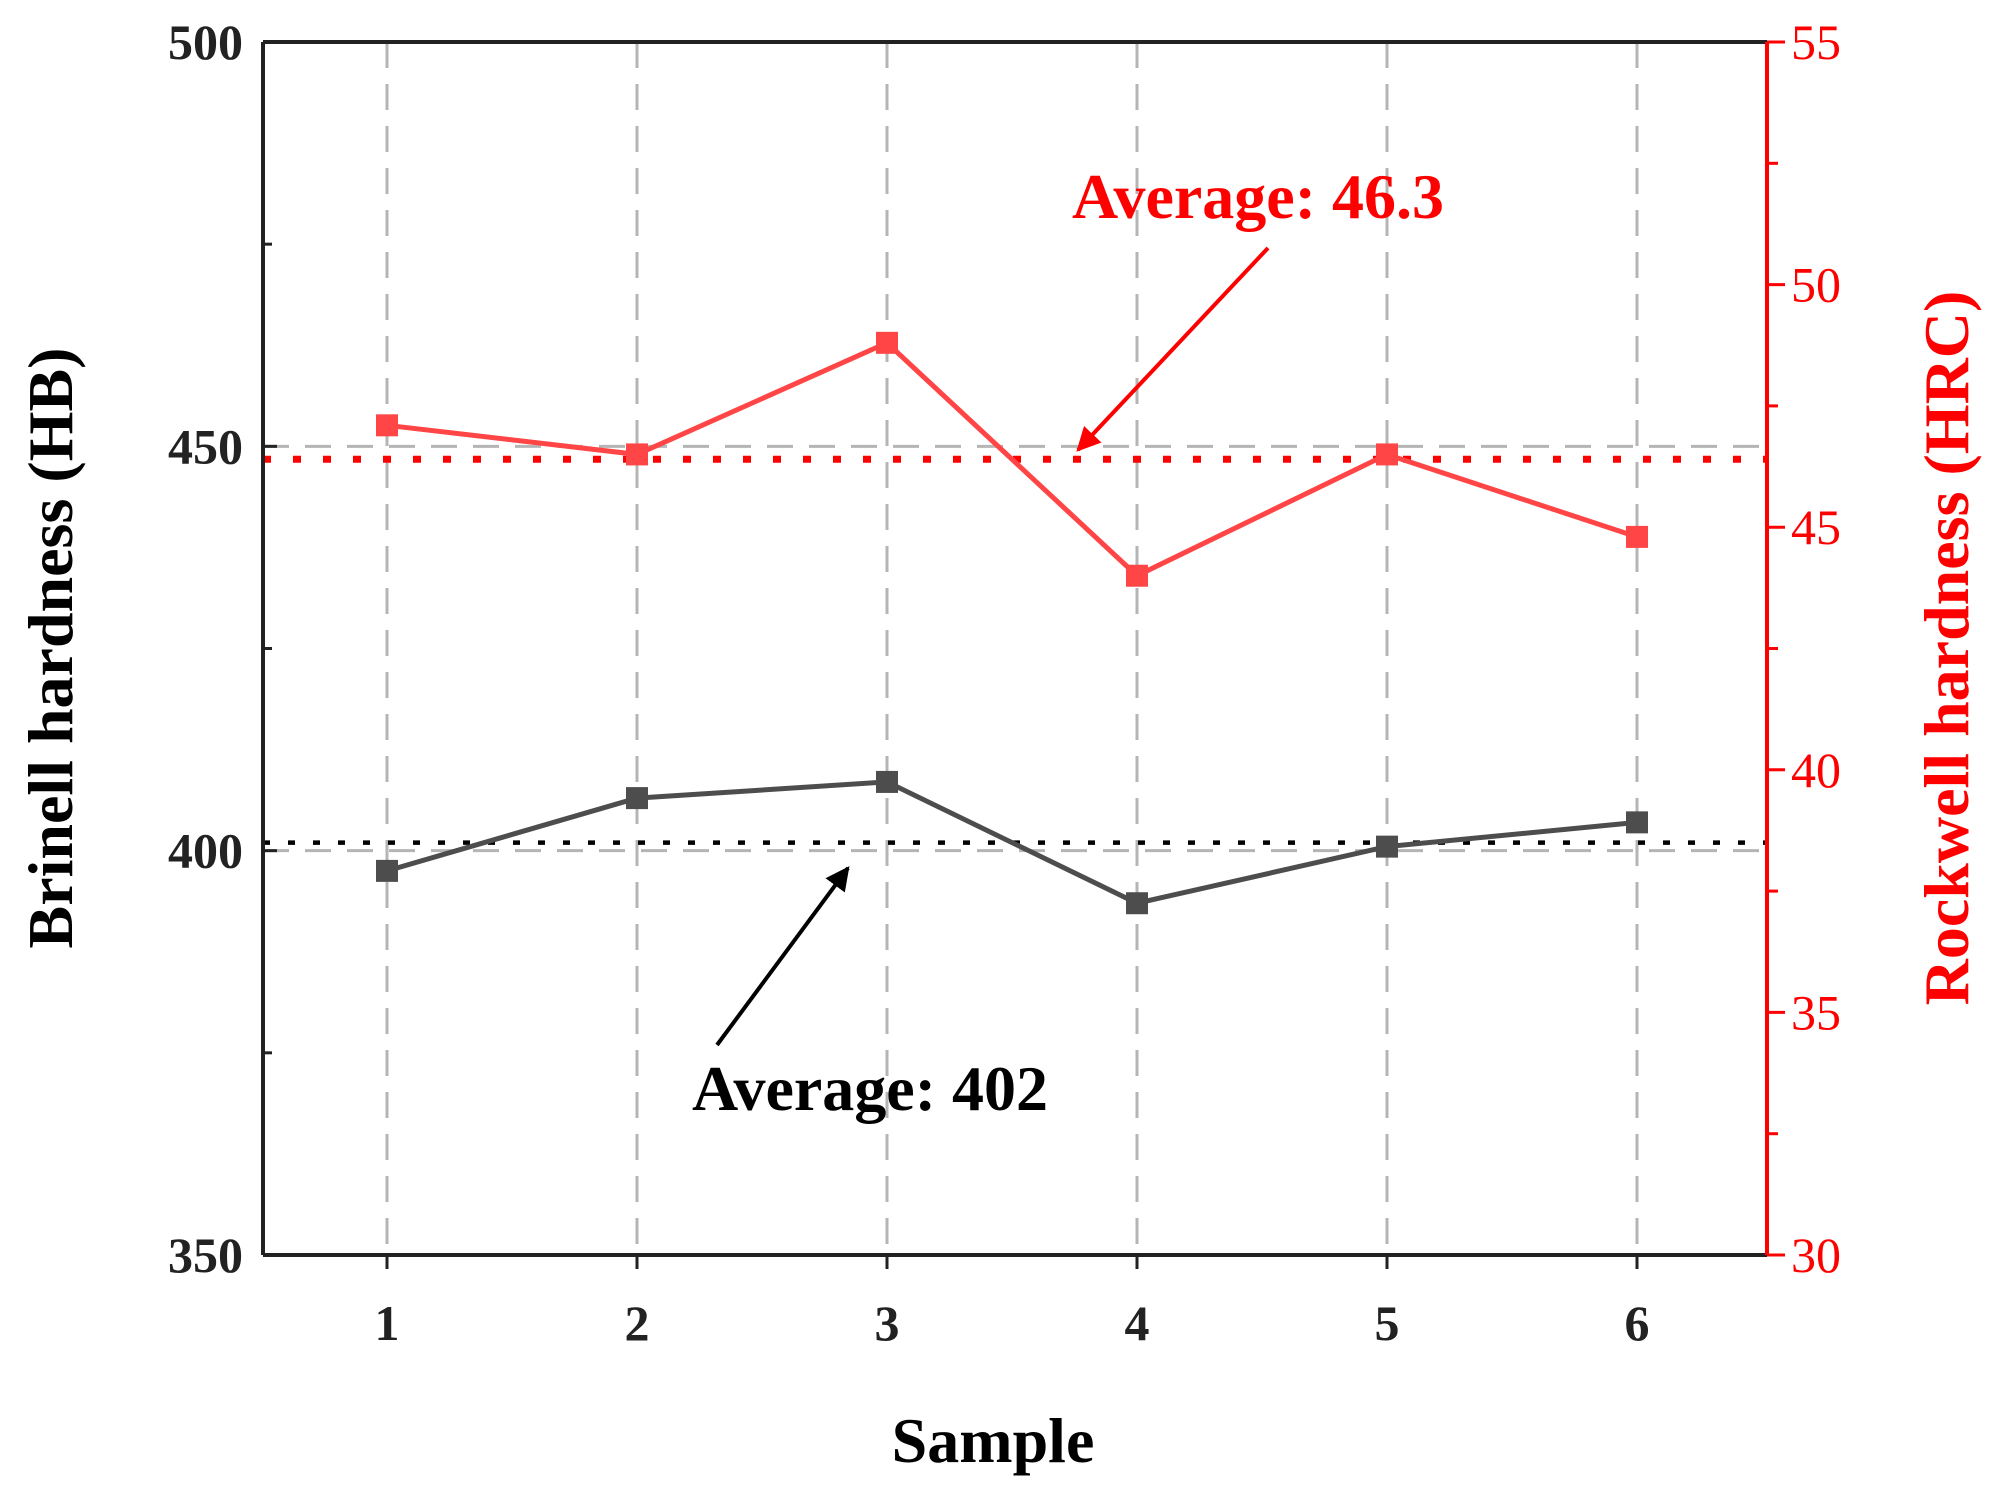 The height and width of the screenshot is (1506, 1997). Describe the element at coordinates (993, 1440) in the screenshot. I see `x-axis-title: Sample` at that location.